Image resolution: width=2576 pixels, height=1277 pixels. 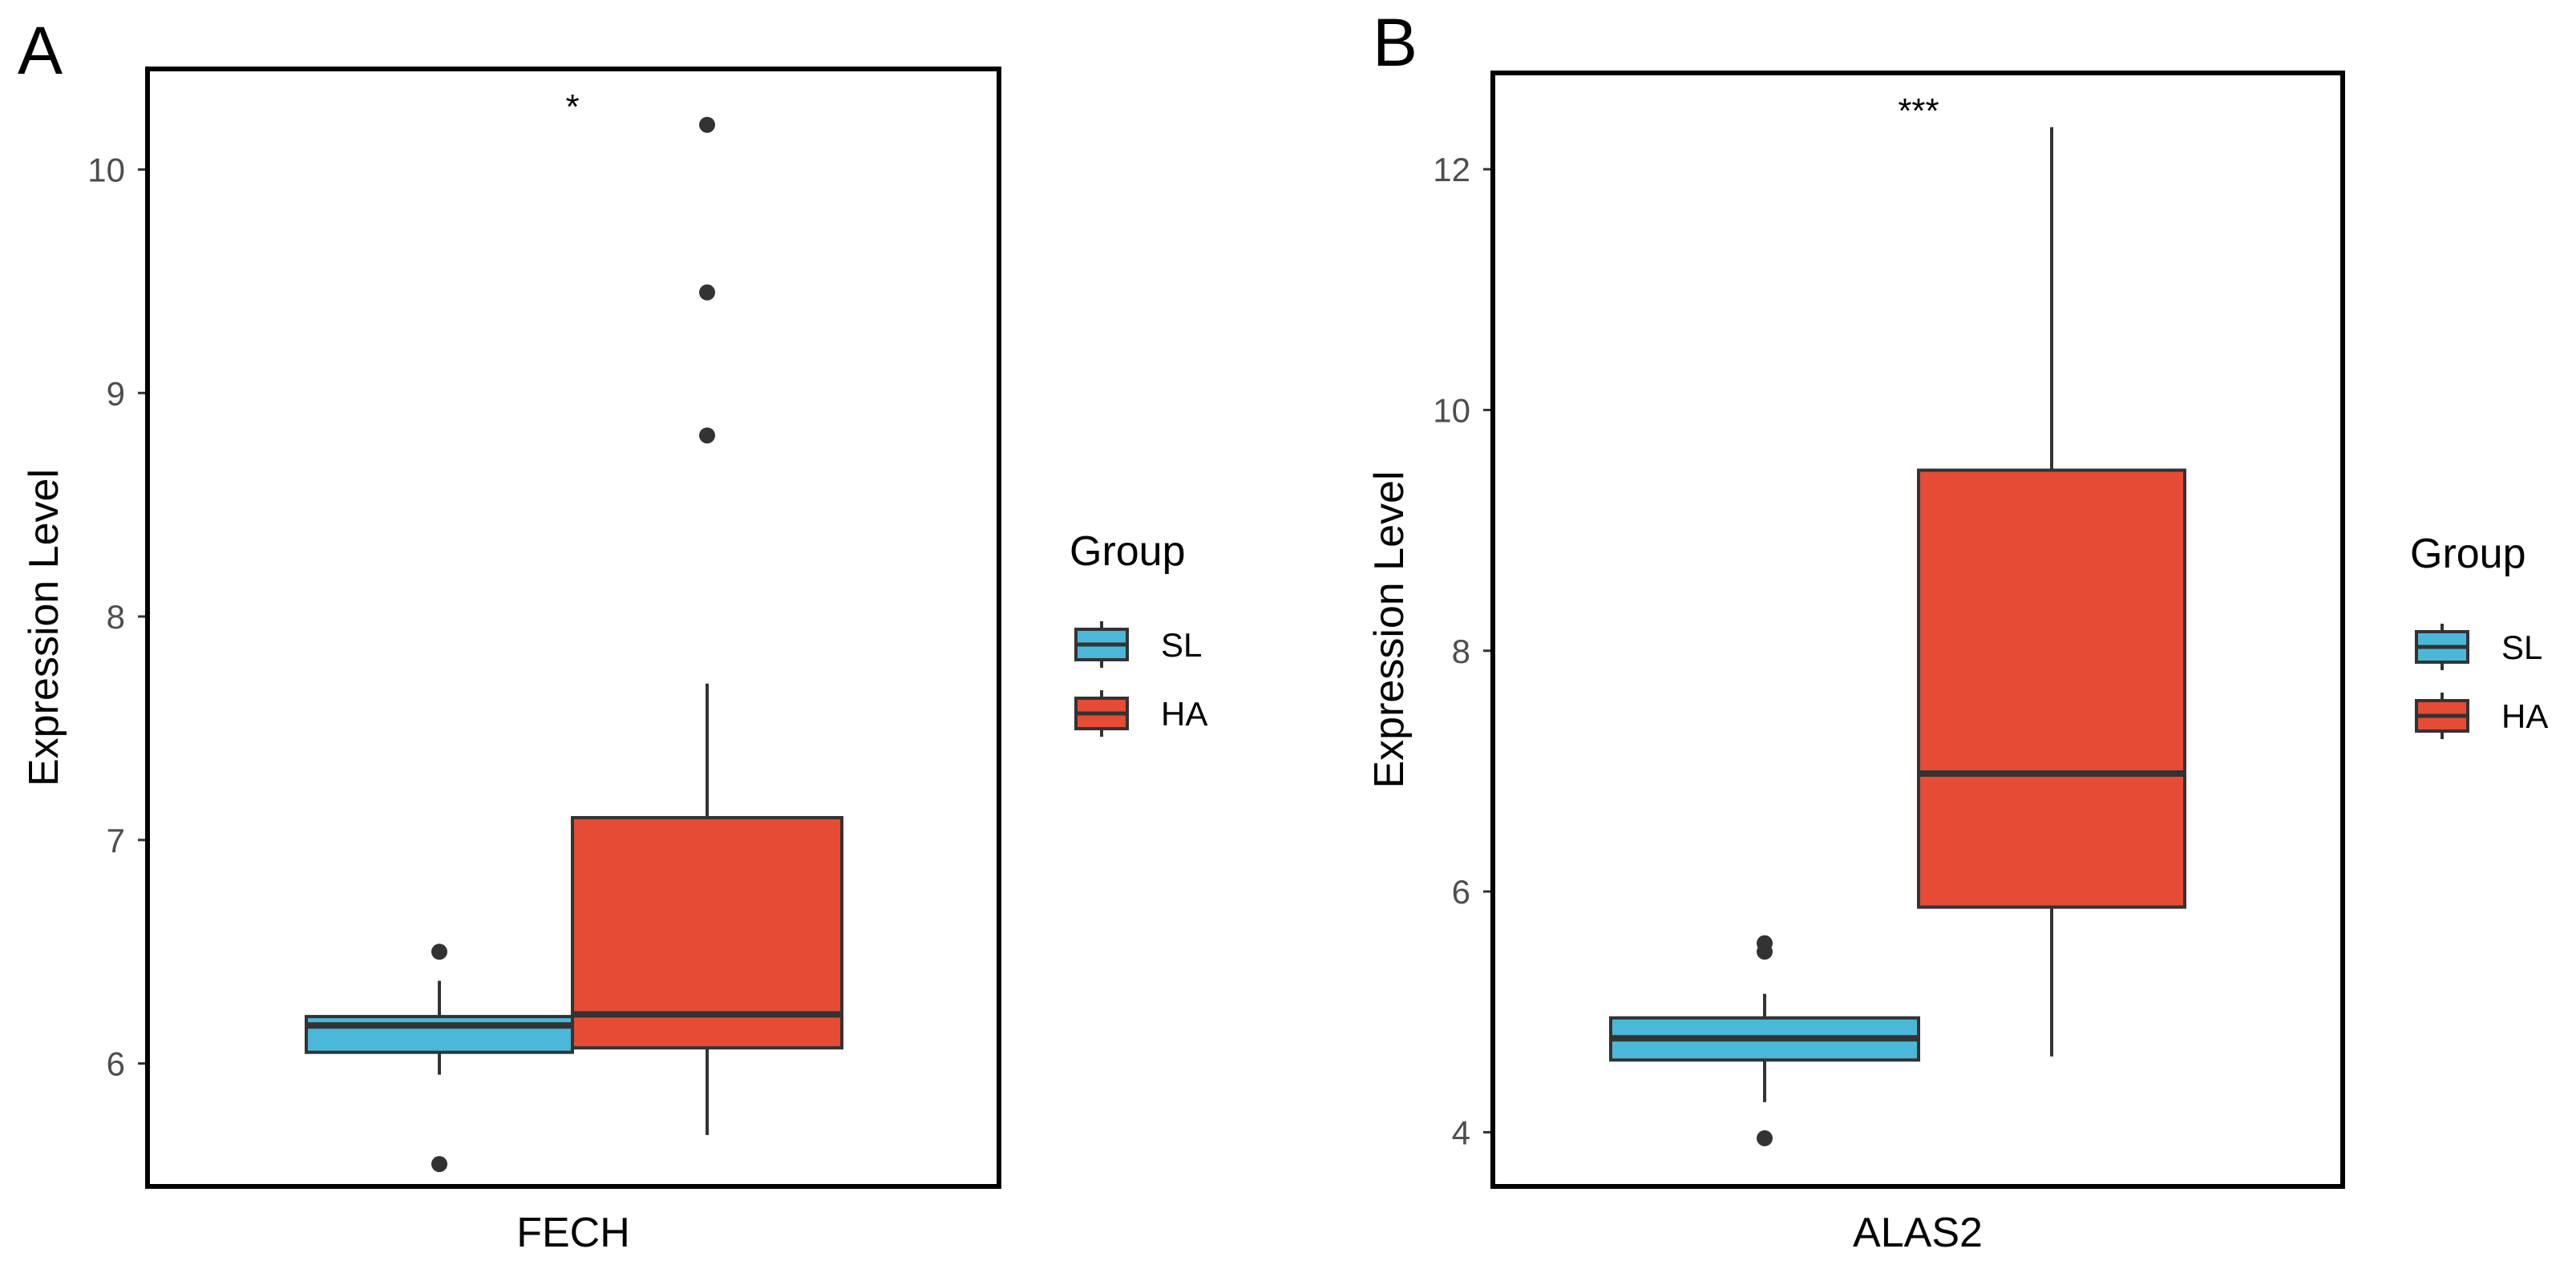 What do you see at coordinates (572, 107) in the screenshot?
I see `significance-label: *` at bounding box center [572, 107].